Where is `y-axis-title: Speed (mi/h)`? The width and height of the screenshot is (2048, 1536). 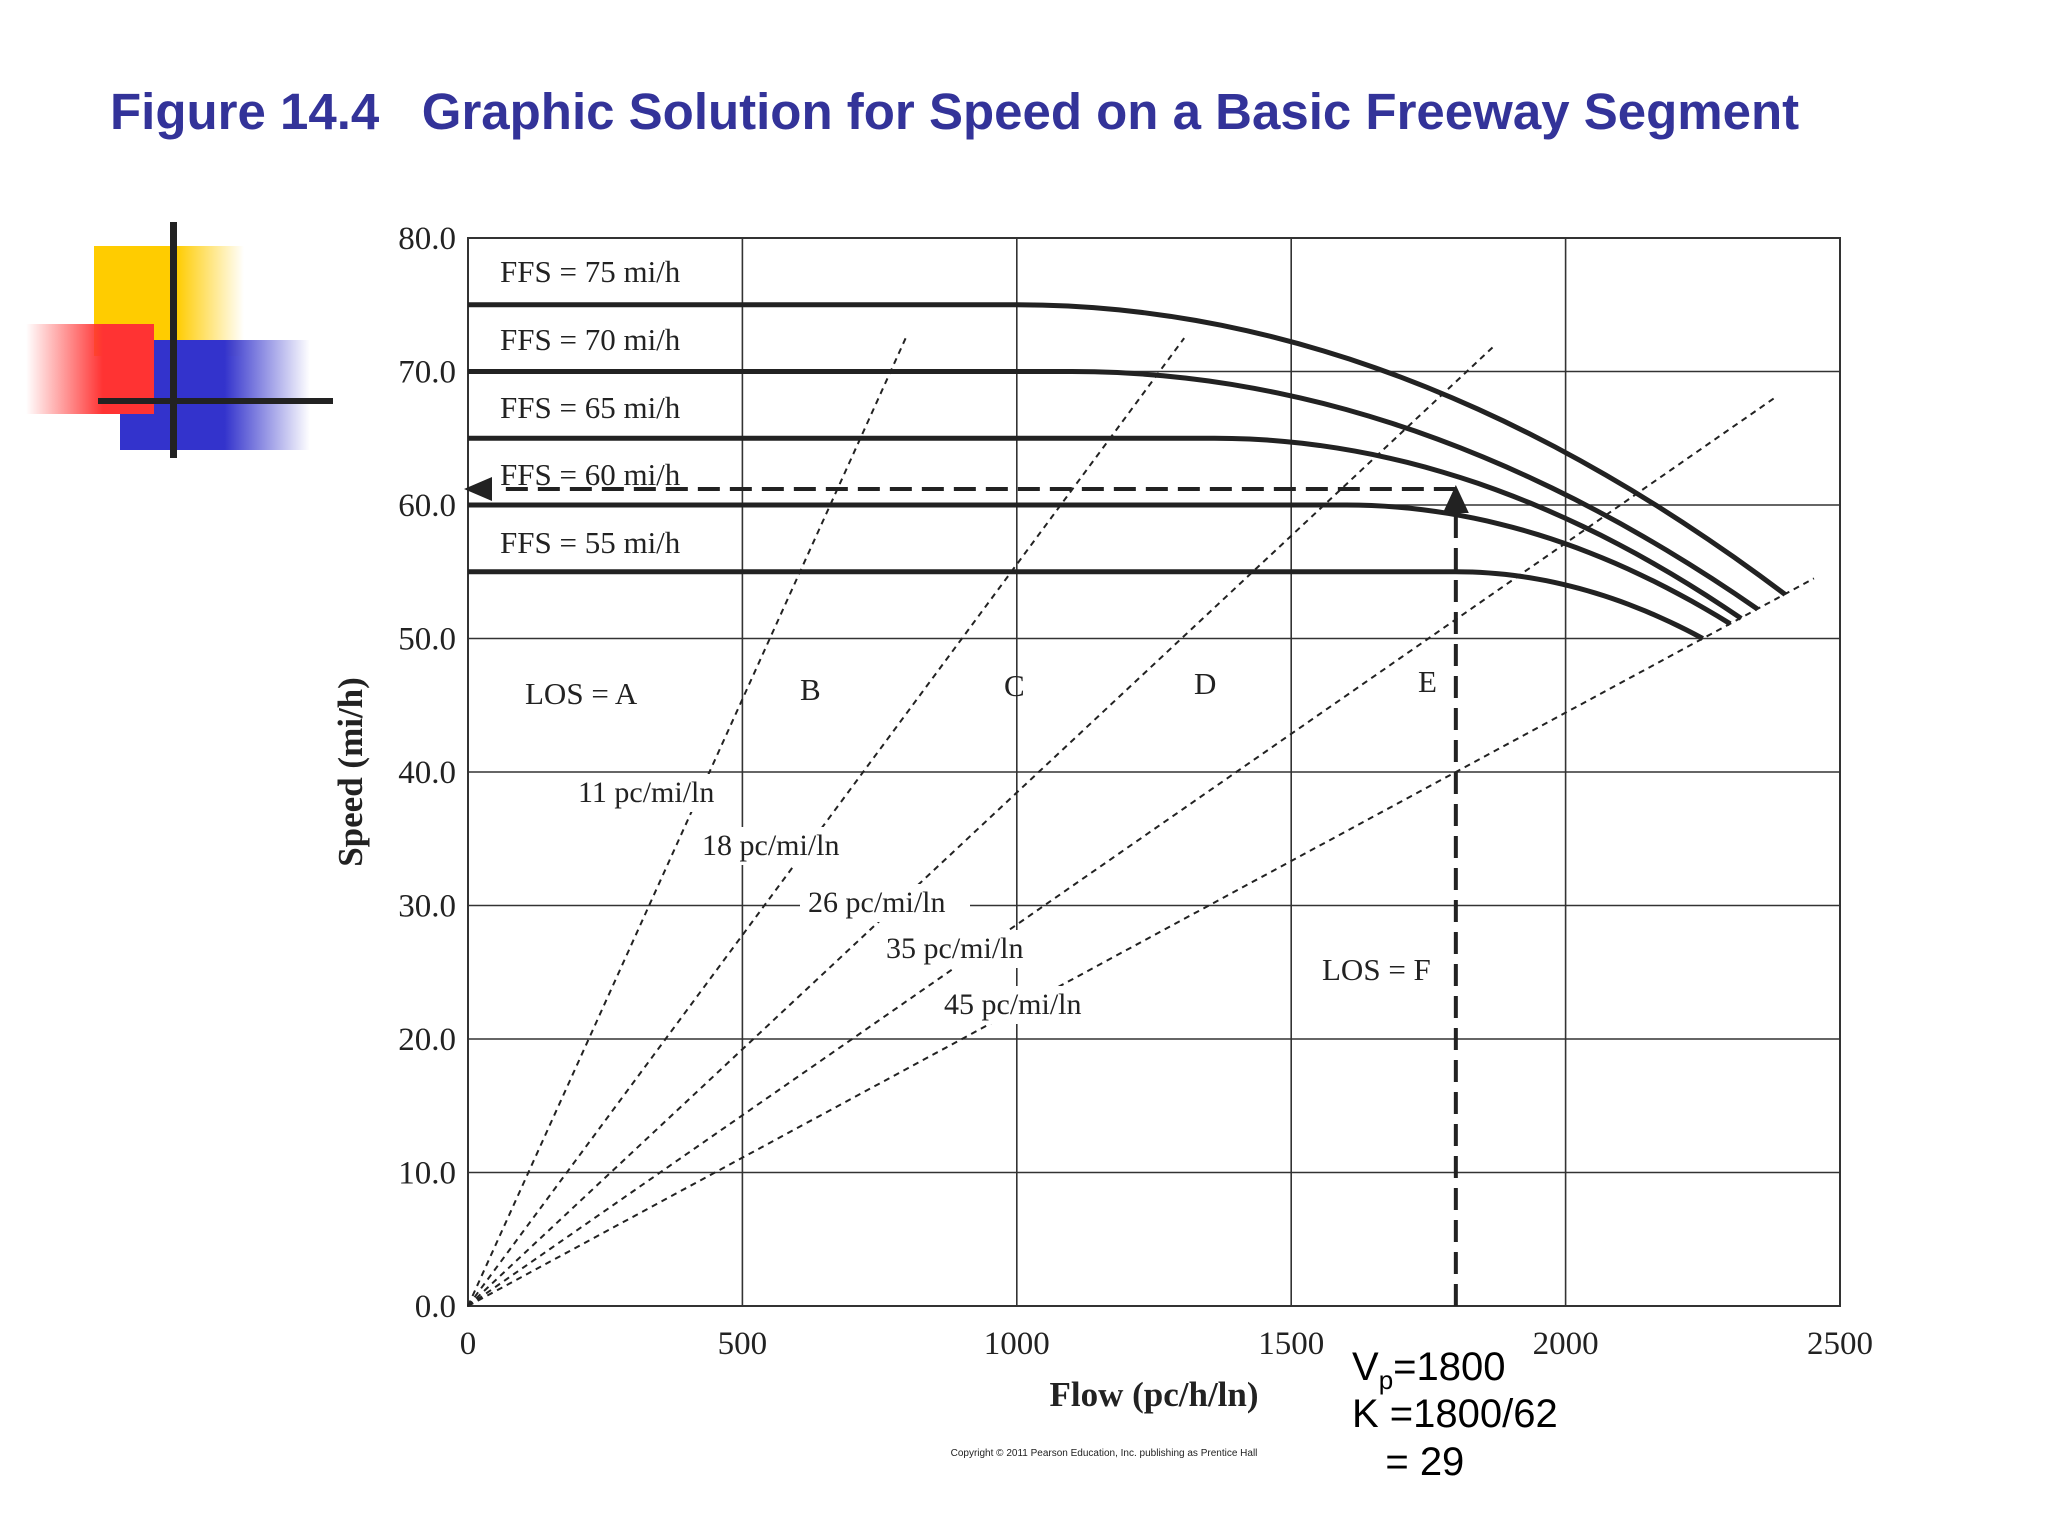
y-axis-title: Speed (mi/h) is located at coordinates (350, 772).